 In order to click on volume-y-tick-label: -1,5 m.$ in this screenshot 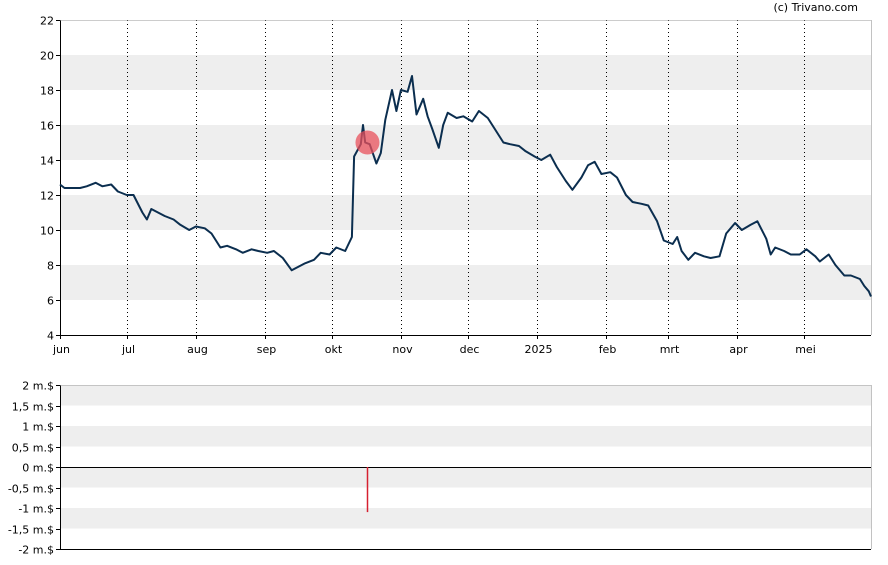, I will do `click(31, 530)`.